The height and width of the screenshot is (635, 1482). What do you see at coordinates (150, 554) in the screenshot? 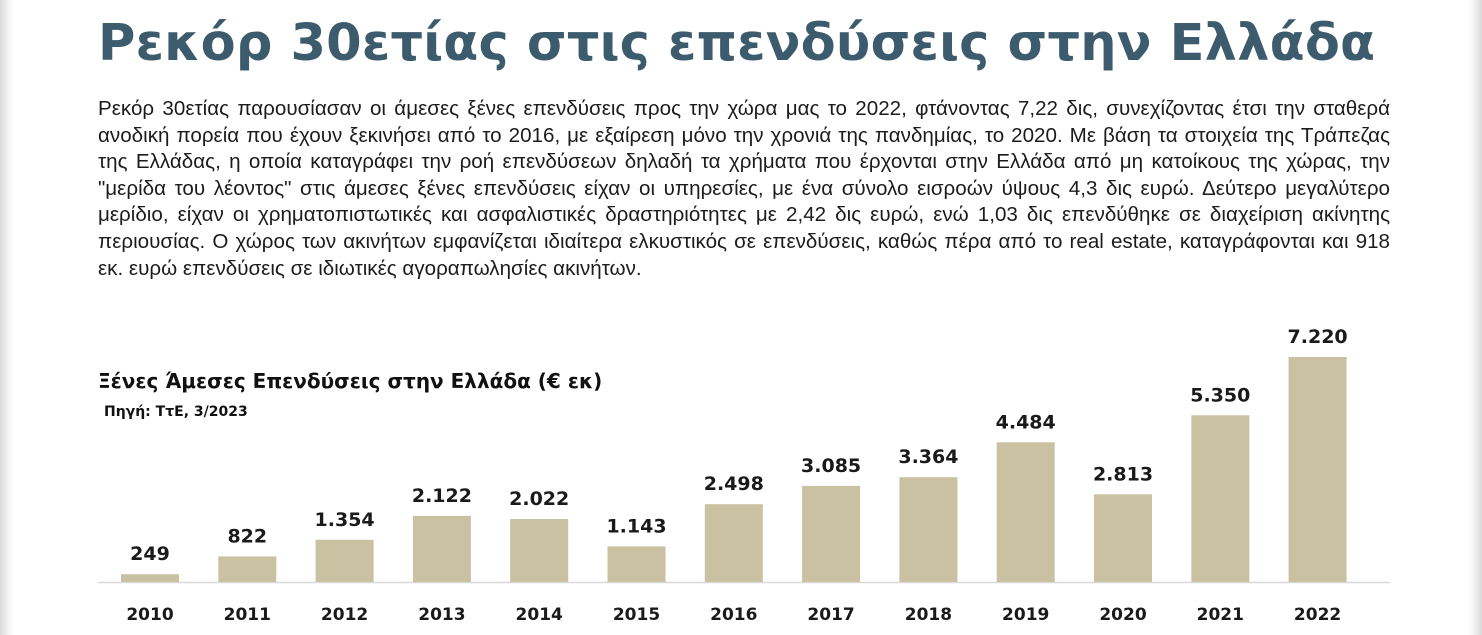
I see `value-label-2010: 249` at bounding box center [150, 554].